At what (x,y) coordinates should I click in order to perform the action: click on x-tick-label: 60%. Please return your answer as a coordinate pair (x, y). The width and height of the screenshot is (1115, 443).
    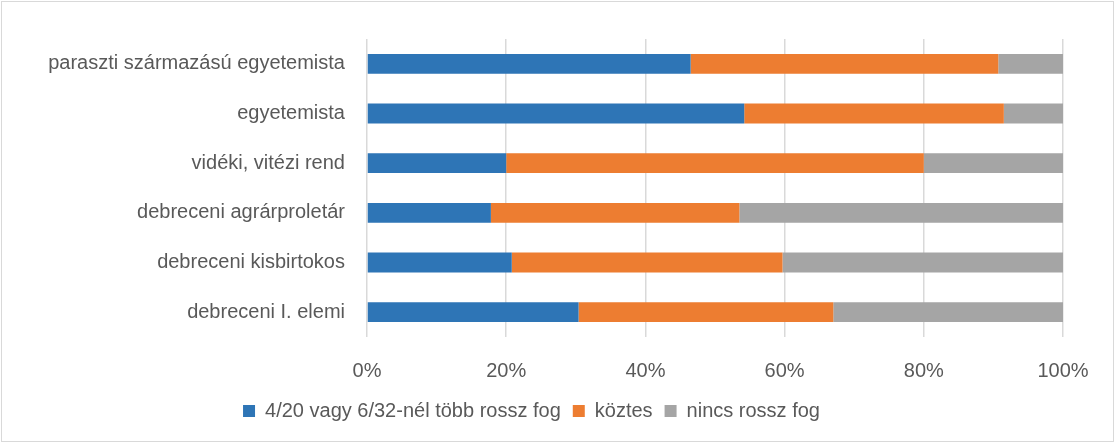
    Looking at the image, I should click on (784, 369).